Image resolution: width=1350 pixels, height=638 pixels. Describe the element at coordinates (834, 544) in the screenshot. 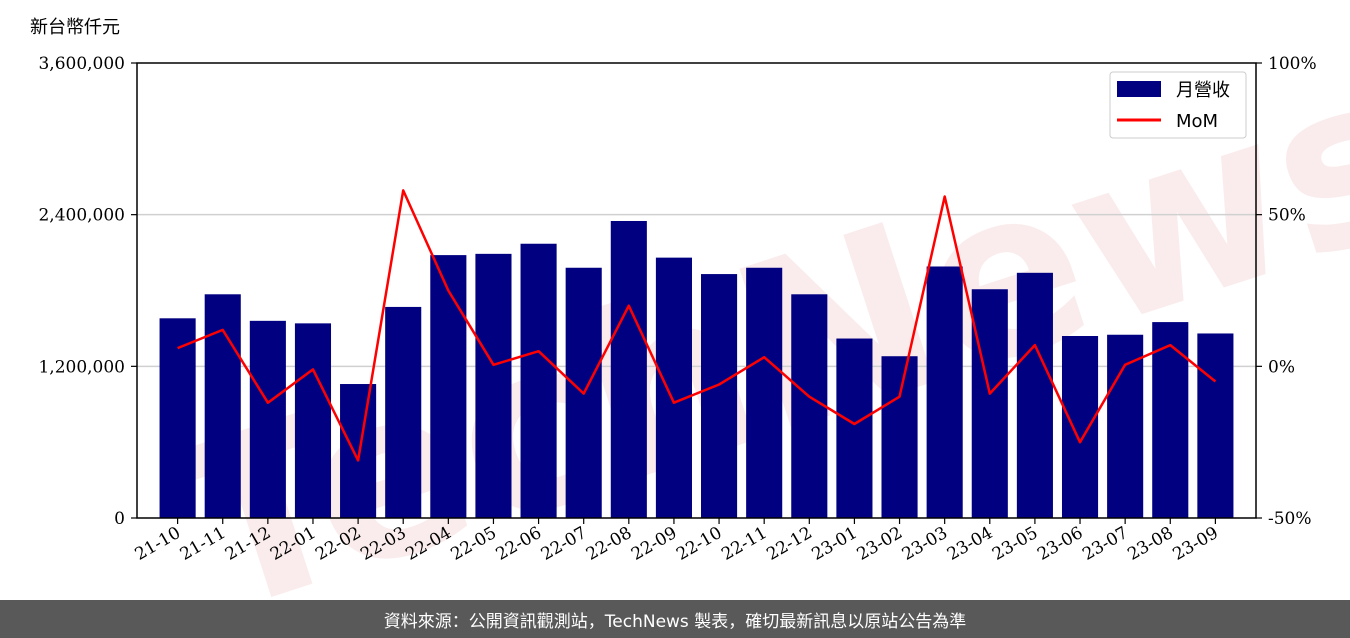

I see `x-tick-label: 23-01` at that location.